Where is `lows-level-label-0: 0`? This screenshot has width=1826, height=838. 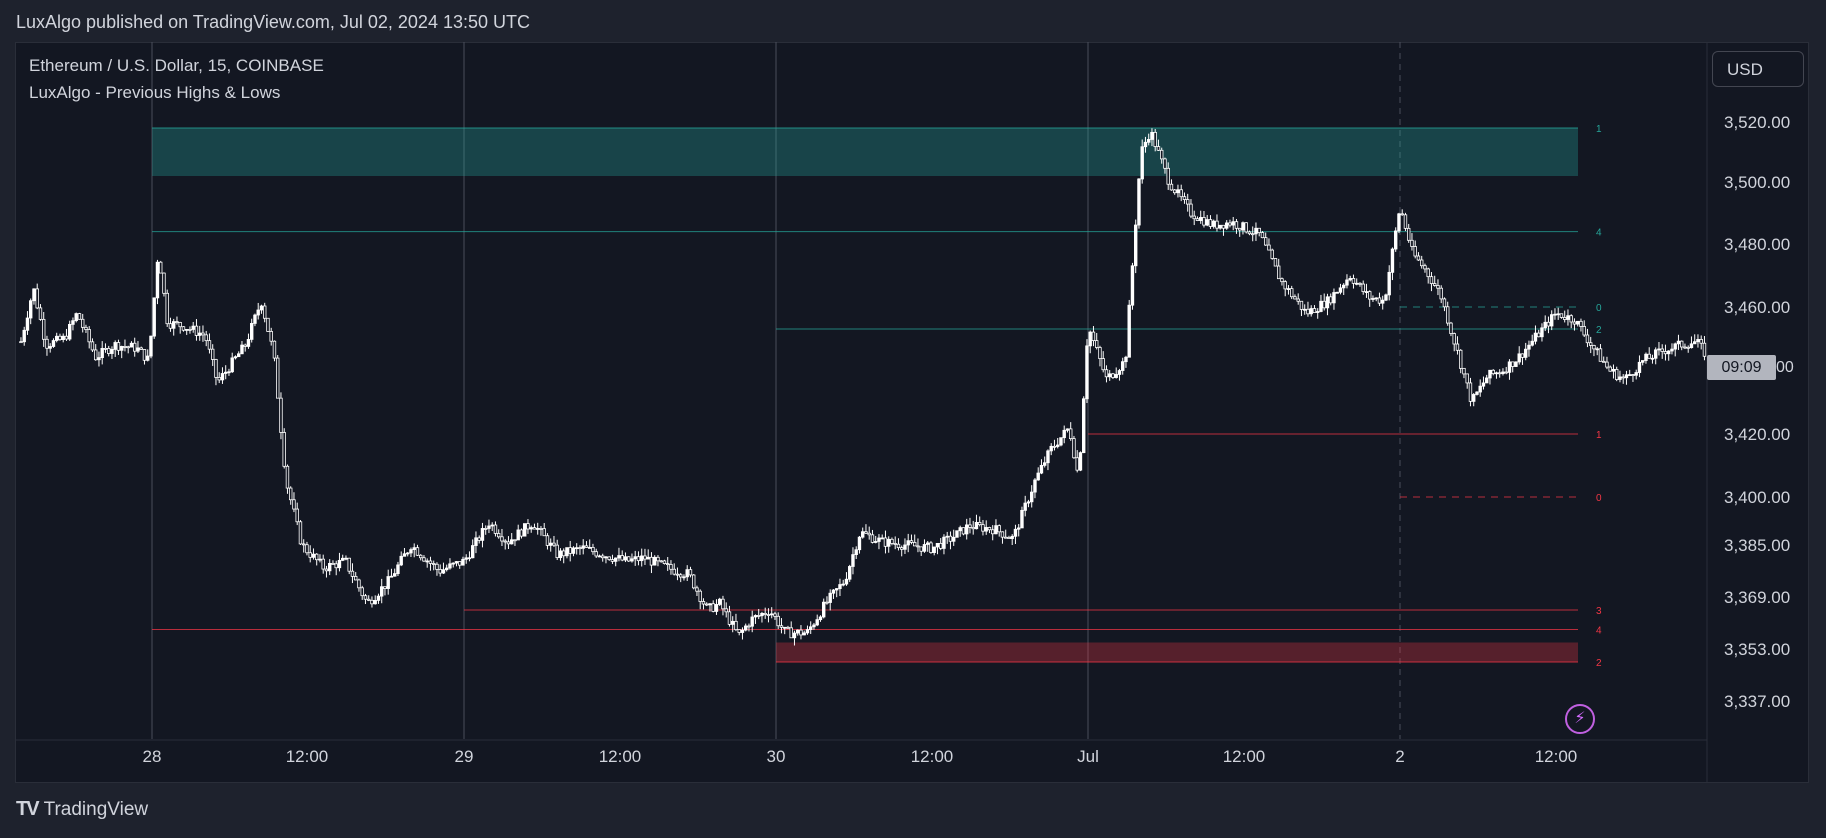
lows-level-label-0: 0 is located at coordinates (1599, 498).